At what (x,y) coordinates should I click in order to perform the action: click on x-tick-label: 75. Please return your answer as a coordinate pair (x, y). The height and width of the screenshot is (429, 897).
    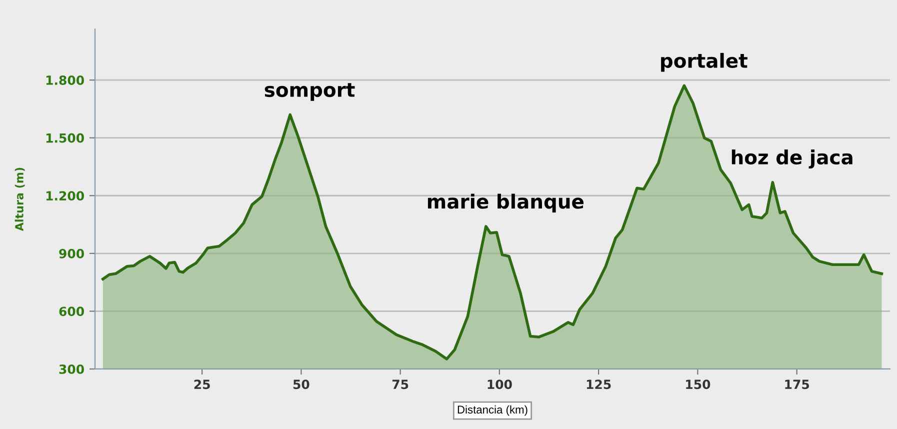
    Looking at the image, I should click on (400, 385).